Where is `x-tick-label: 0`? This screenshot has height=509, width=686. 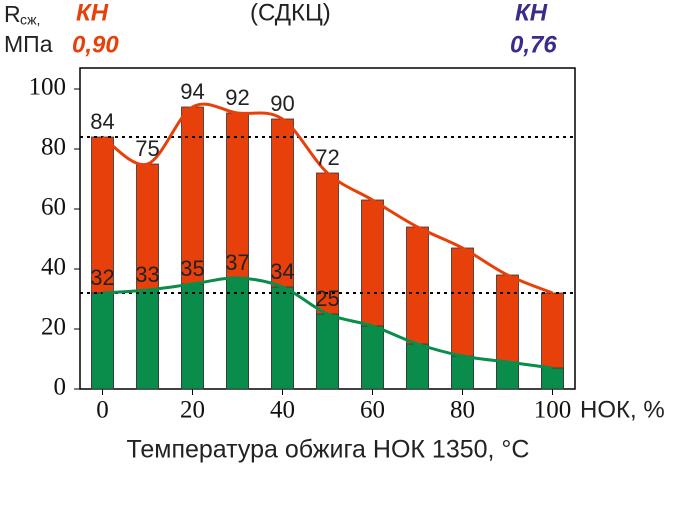
x-tick-label: 0 is located at coordinates (102, 410).